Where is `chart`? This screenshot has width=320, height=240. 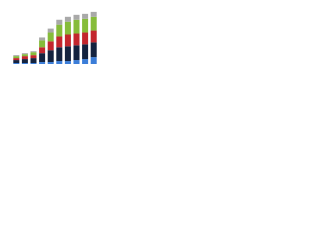 chart is located at coordinates (55, 37).